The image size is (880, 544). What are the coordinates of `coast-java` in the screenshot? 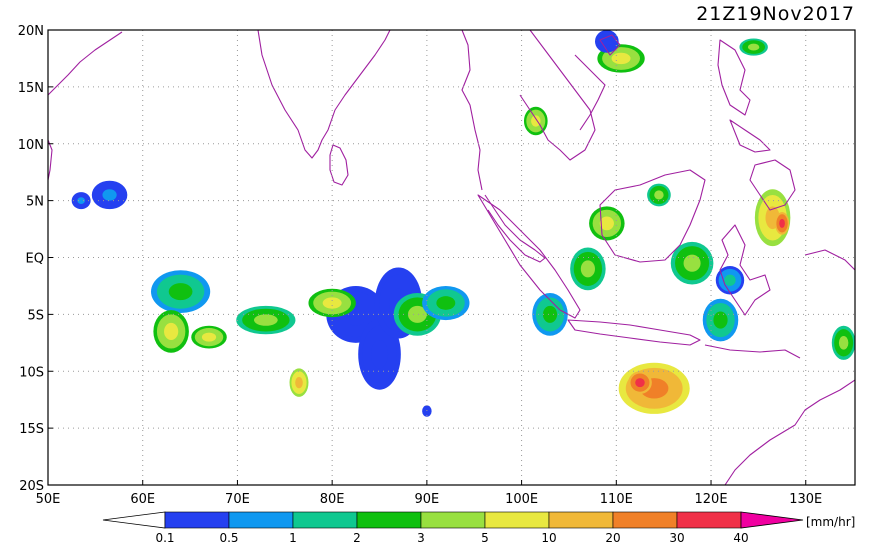 It's located at (634, 332).